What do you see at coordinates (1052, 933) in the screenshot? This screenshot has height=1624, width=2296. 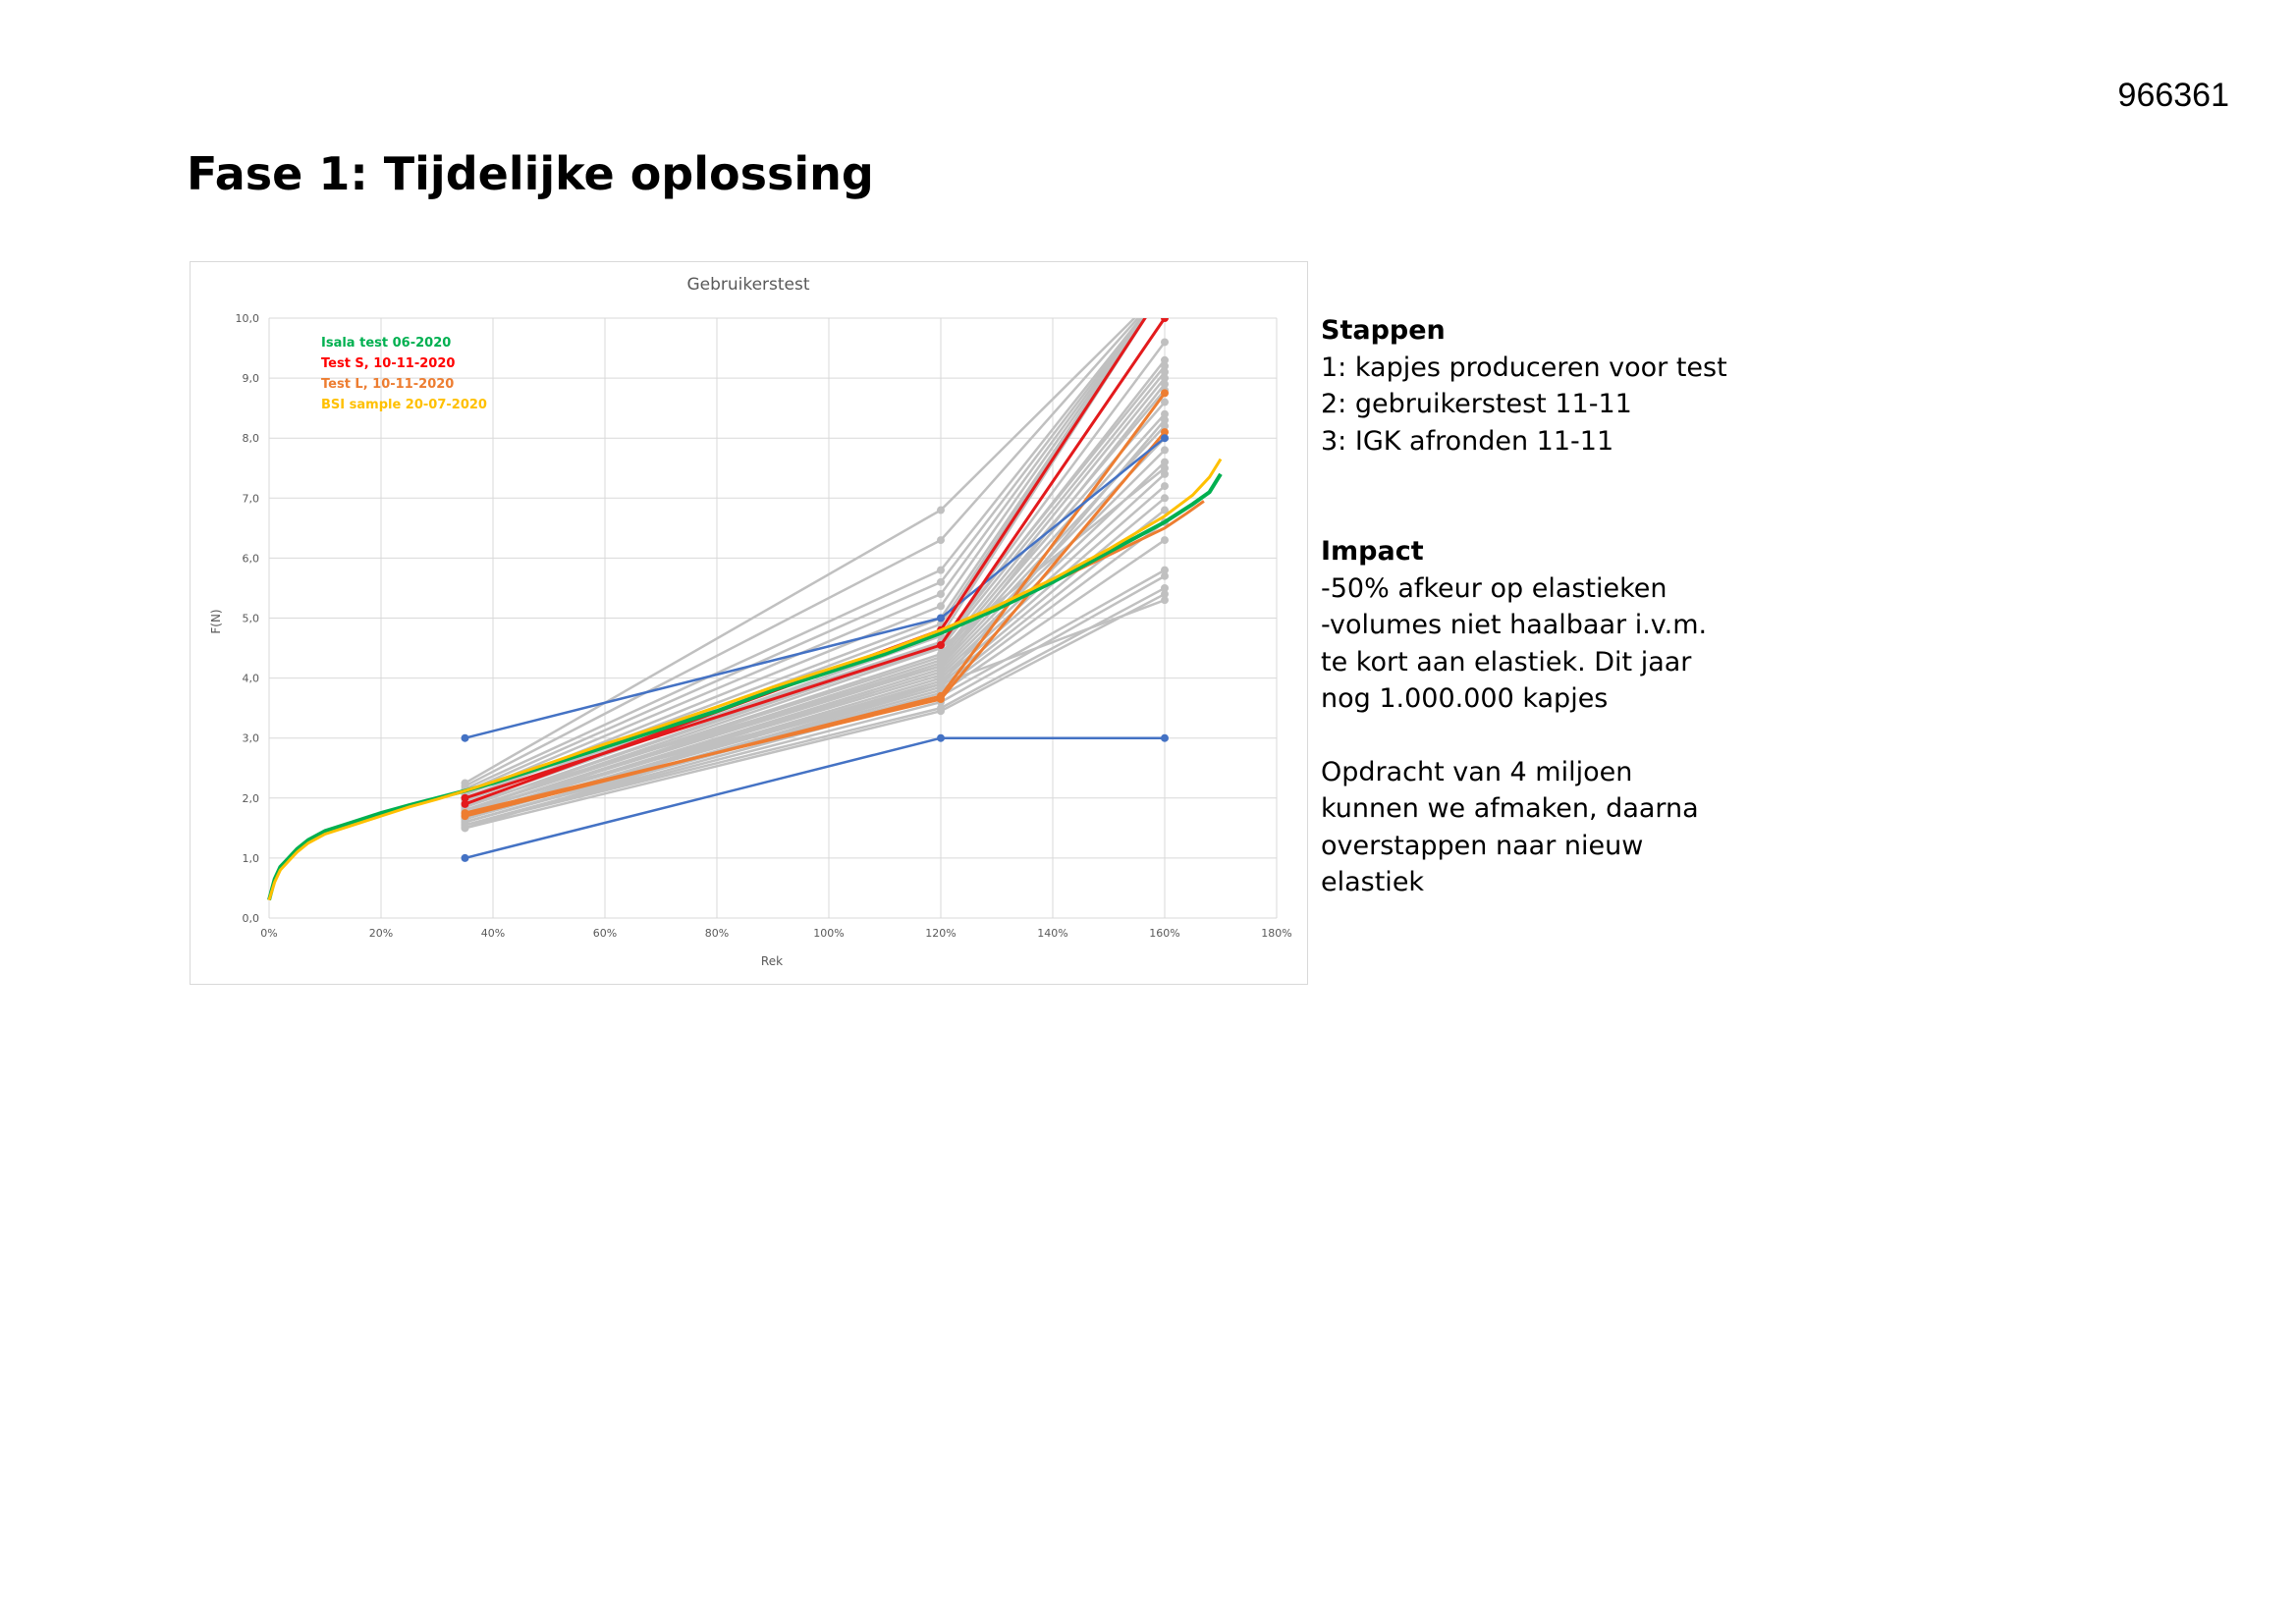 I see `x-tick-label: 140%` at bounding box center [1052, 933].